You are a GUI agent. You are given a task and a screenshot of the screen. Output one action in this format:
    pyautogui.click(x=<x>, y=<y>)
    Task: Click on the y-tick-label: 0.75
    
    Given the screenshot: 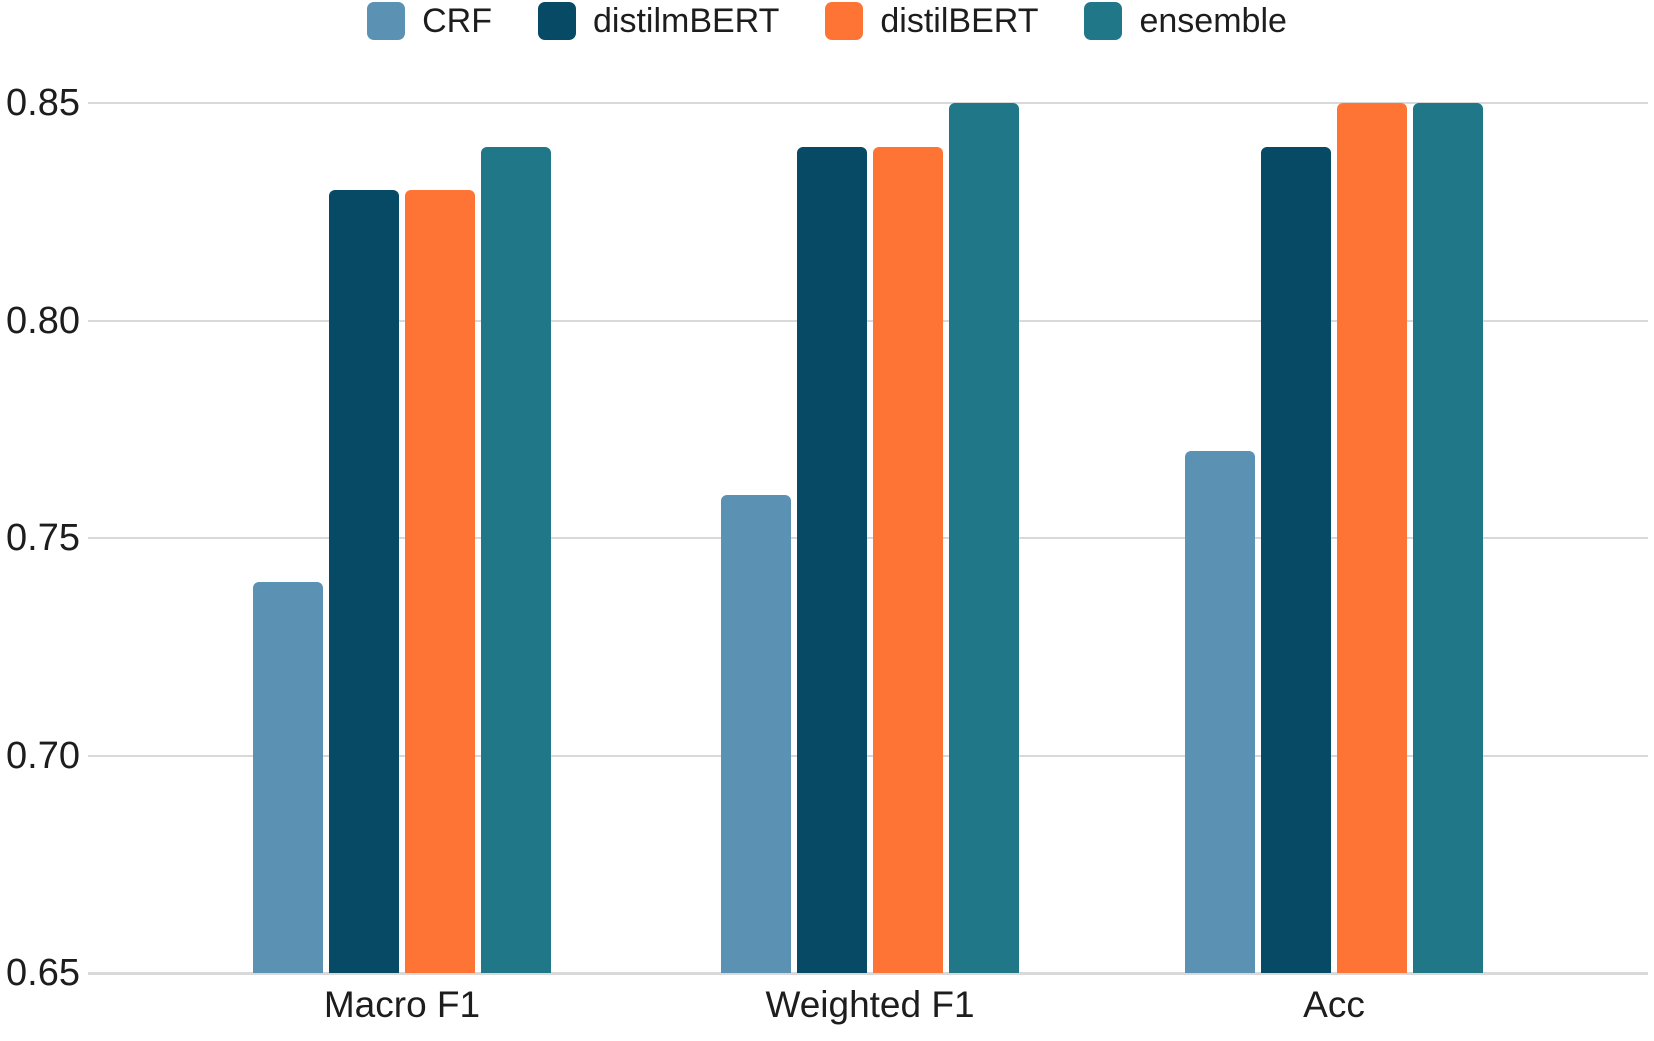 What is the action you would take?
    pyautogui.click(x=43, y=538)
    